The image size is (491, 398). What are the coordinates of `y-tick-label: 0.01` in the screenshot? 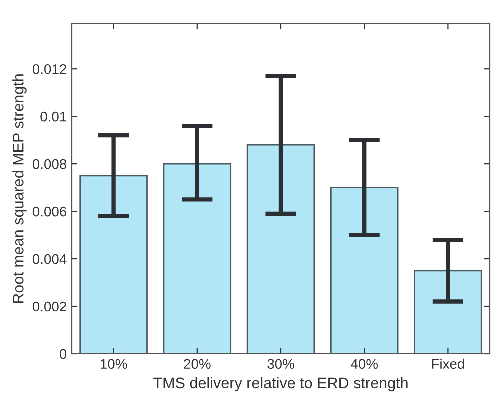 It's located at (53, 117).